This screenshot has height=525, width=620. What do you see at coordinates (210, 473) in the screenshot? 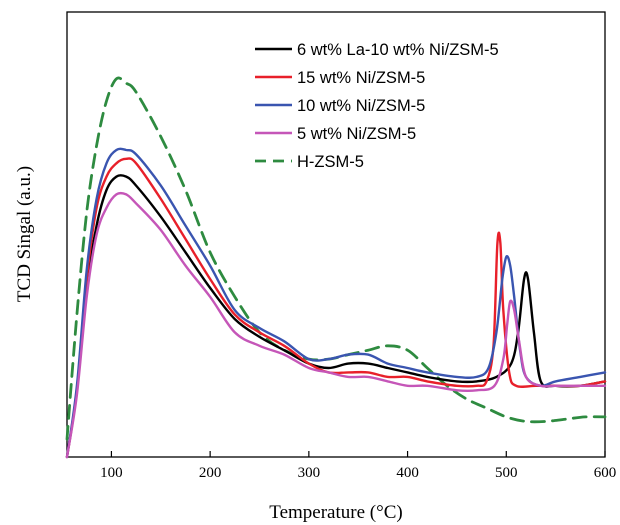
I see `x-tick-label: 200` at bounding box center [210, 473].